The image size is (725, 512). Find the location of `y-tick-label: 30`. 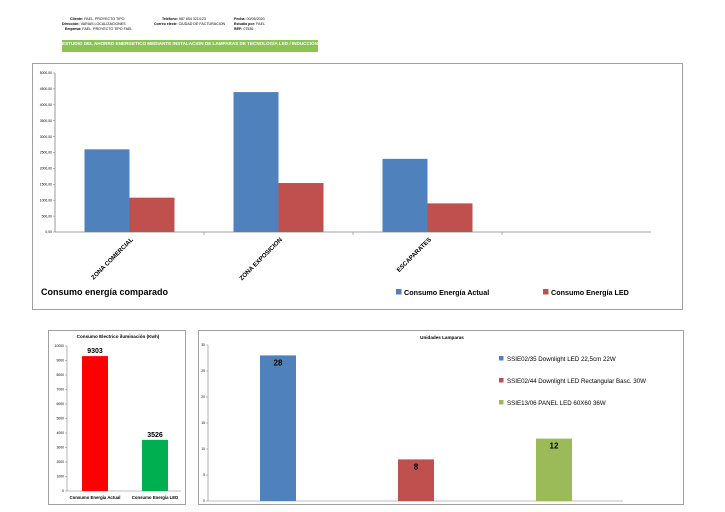

y-tick-label: 30 is located at coordinates (203, 345).